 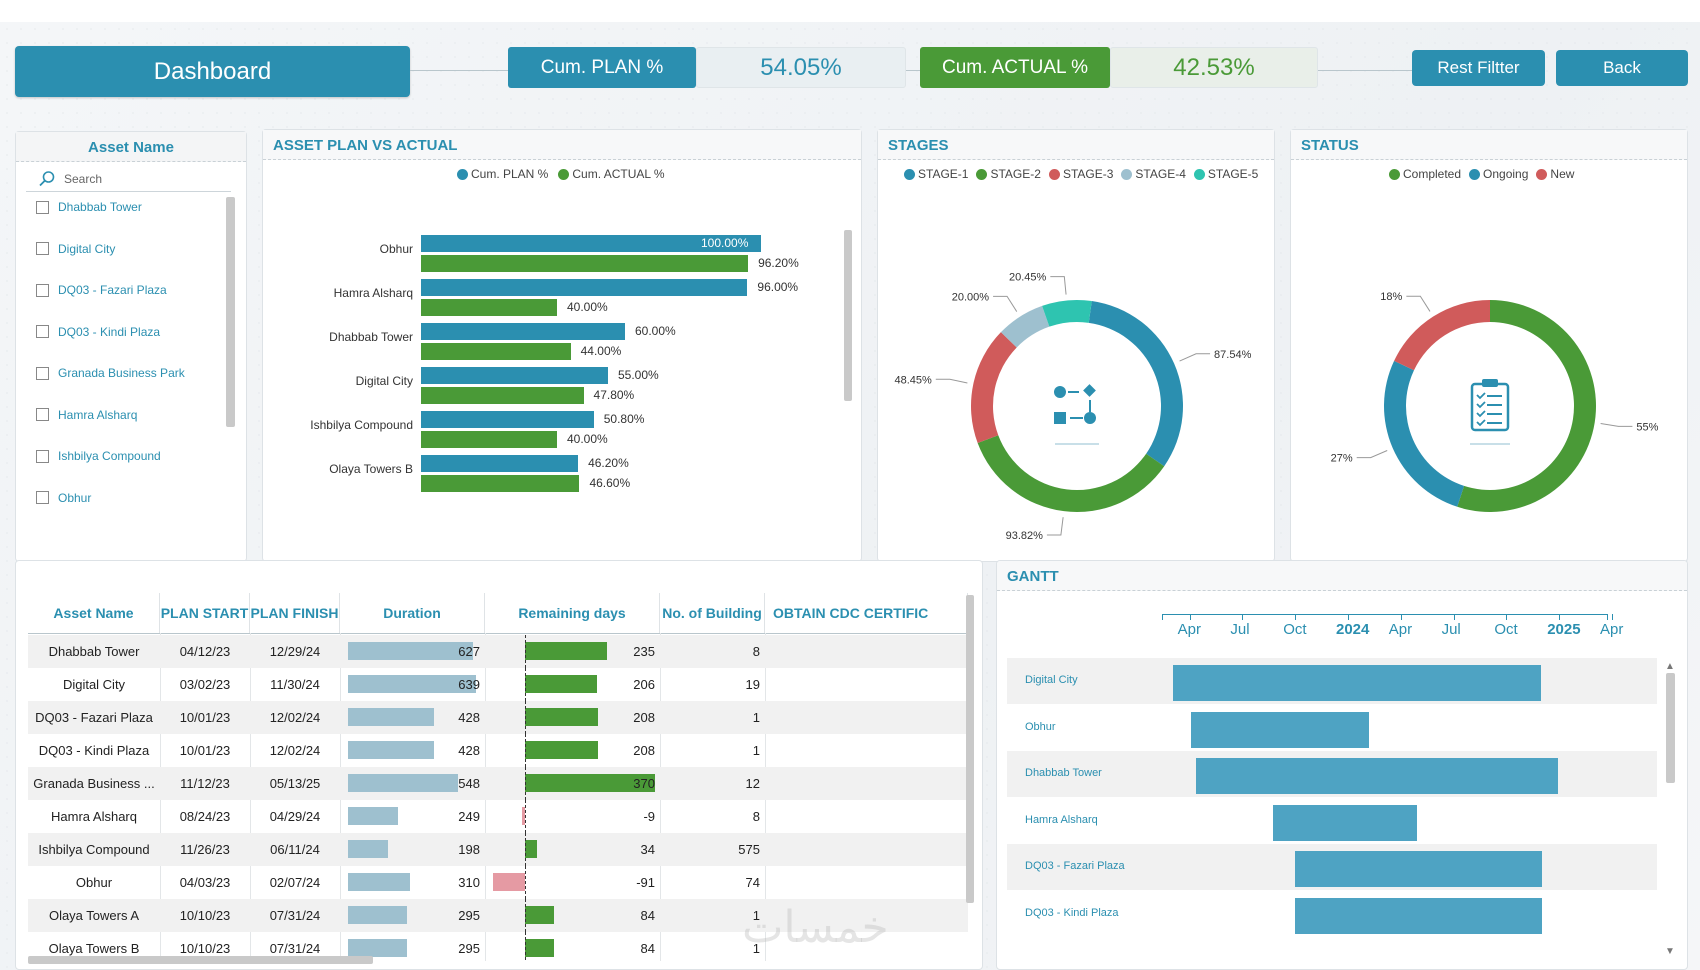 I want to click on column-header: Duration, so click(x=412, y=613).